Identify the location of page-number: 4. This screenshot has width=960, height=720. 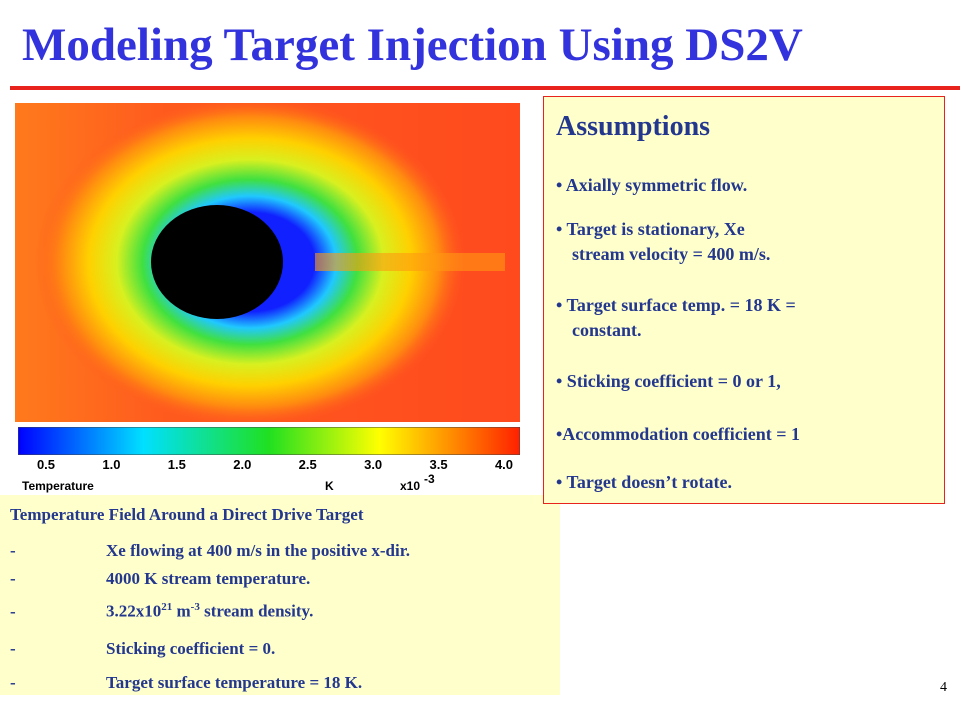
(943, 687).